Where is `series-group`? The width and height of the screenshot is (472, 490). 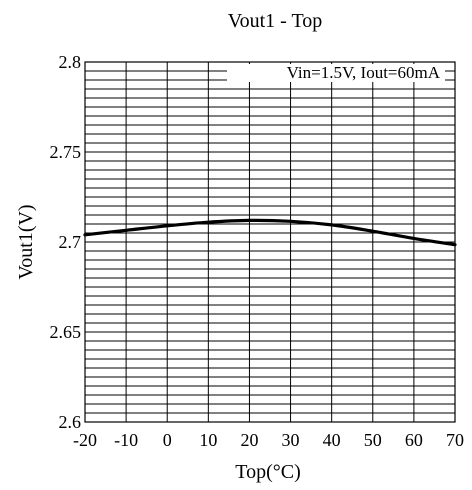 series-group is located at coordinates (270, 232).